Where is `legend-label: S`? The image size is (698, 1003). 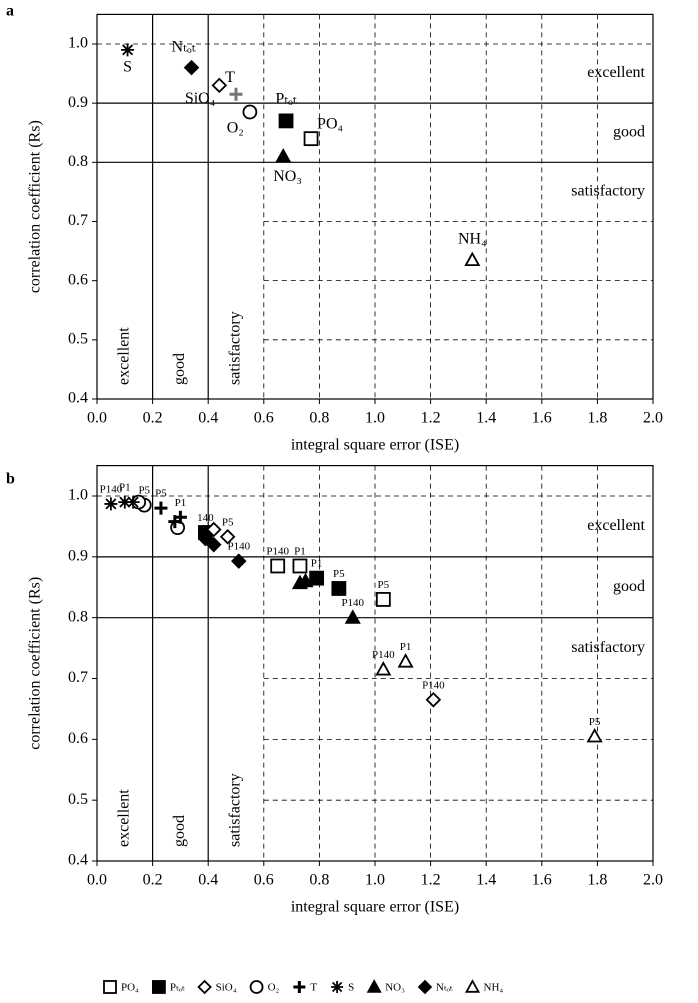 legend-label: S is located at coordinates (351, 988).